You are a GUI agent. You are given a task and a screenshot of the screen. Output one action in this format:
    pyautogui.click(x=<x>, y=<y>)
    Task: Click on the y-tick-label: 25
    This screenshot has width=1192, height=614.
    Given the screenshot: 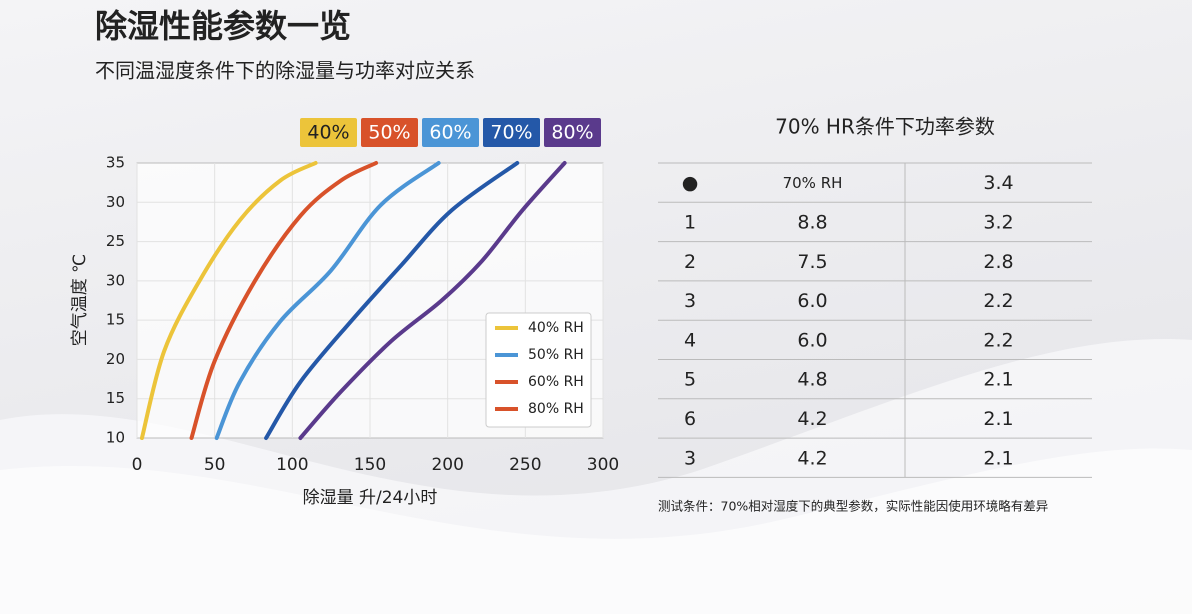 What is the action you would take?
    pyautogui.click(x=115, y=241)
    